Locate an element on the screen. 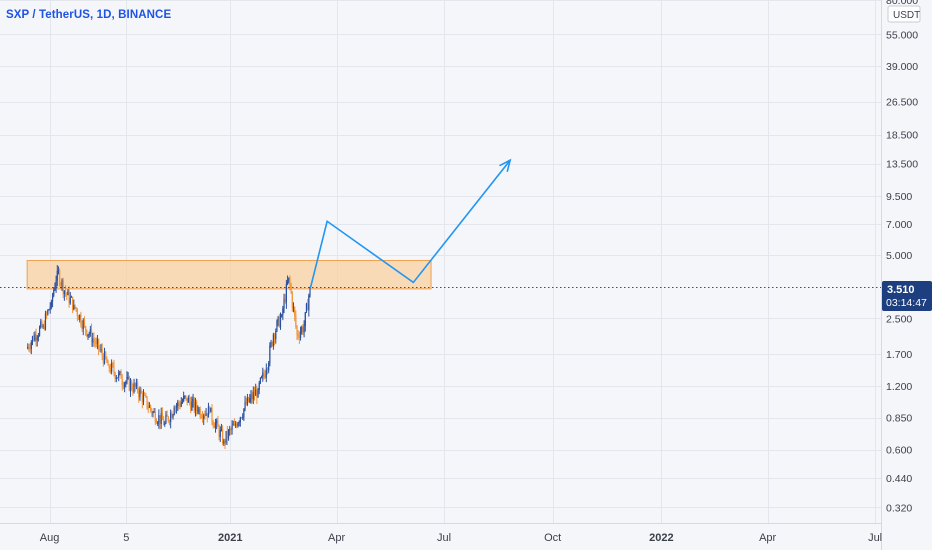 This screenshot has width=932, height=550. symbol-title: SXP / TetherUS, 1D, BINANCE is located at coordinates (89, 15).